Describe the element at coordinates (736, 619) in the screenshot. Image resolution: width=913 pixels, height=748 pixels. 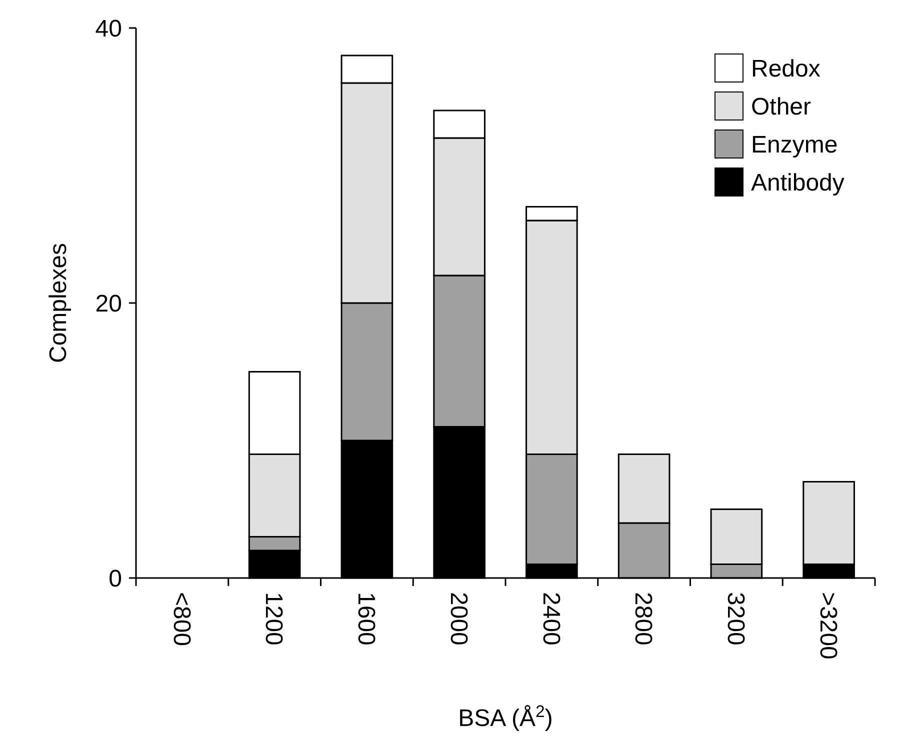
I see `x-tick-label: 3200` at that location.